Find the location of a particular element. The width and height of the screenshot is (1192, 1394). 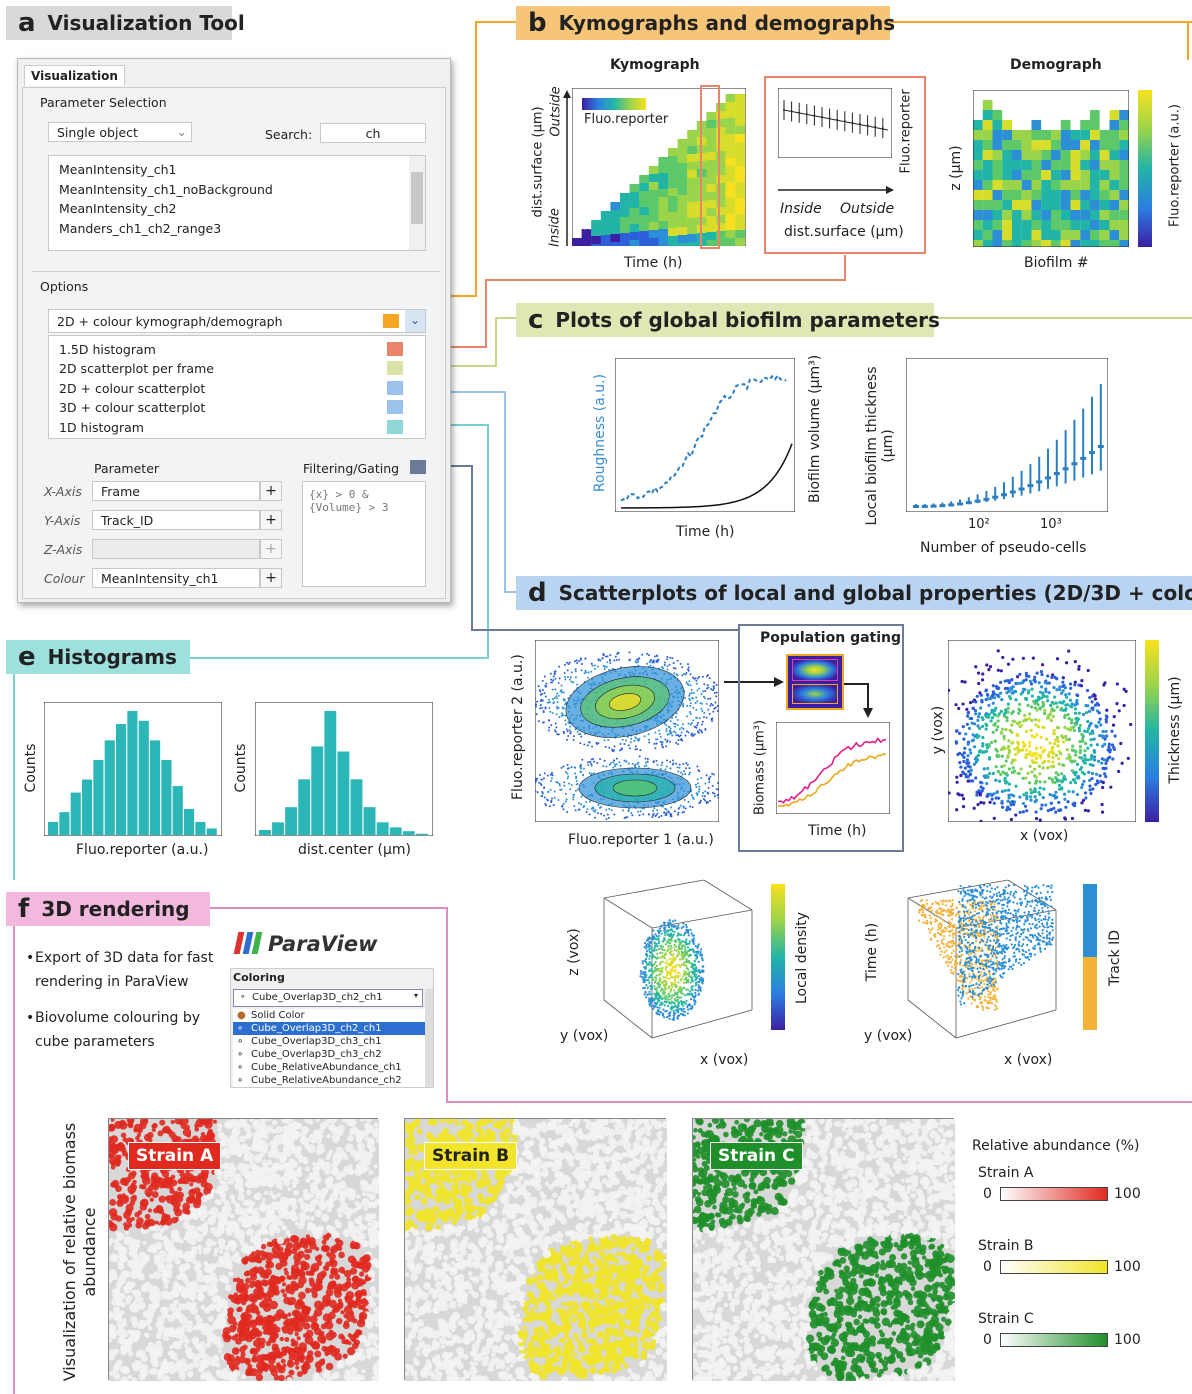

list-item: MeanIntensity_ch2 is located at coordinates (118, 208).